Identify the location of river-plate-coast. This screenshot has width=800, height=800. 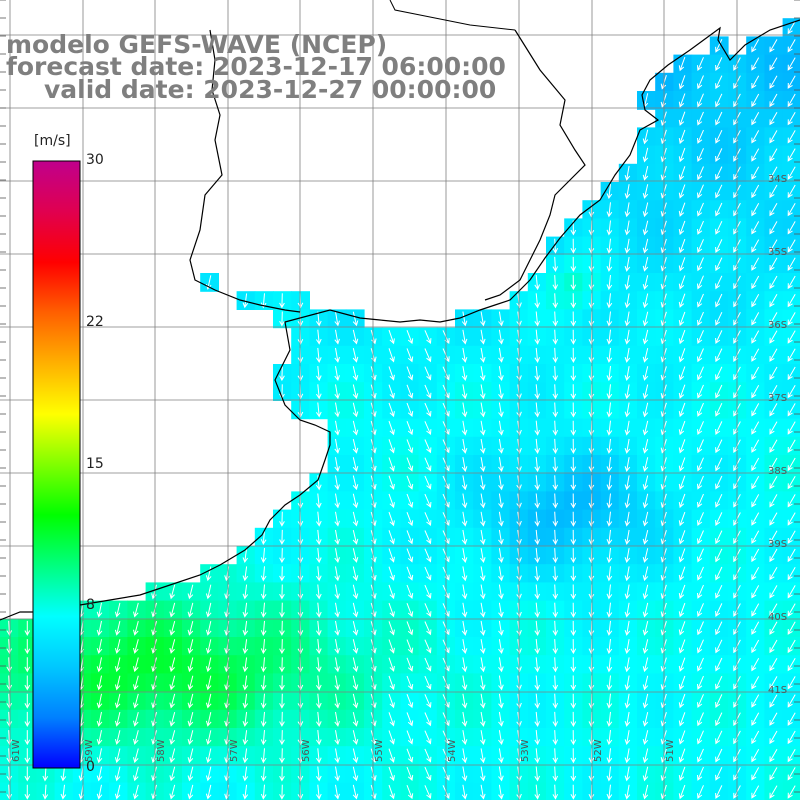
(245, 171).